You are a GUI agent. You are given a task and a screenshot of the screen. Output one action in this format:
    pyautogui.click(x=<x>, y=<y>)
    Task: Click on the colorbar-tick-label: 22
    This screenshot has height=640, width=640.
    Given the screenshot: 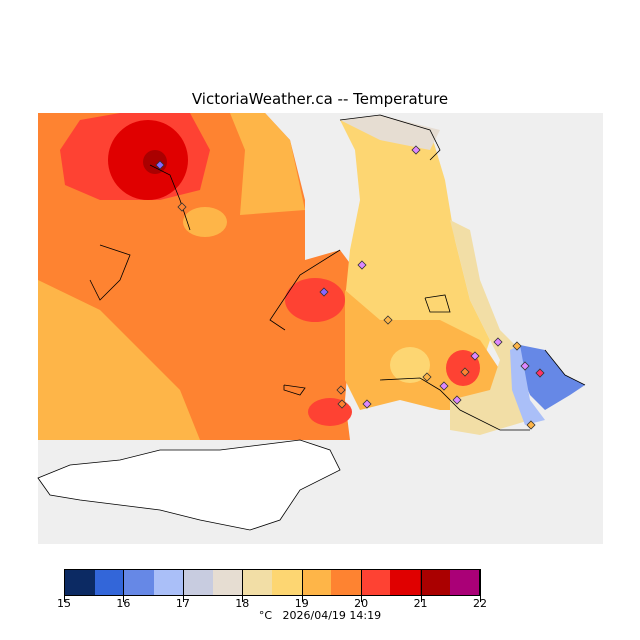 What is the action you would take?
    pyautogui.click(x=480, y=603)
    